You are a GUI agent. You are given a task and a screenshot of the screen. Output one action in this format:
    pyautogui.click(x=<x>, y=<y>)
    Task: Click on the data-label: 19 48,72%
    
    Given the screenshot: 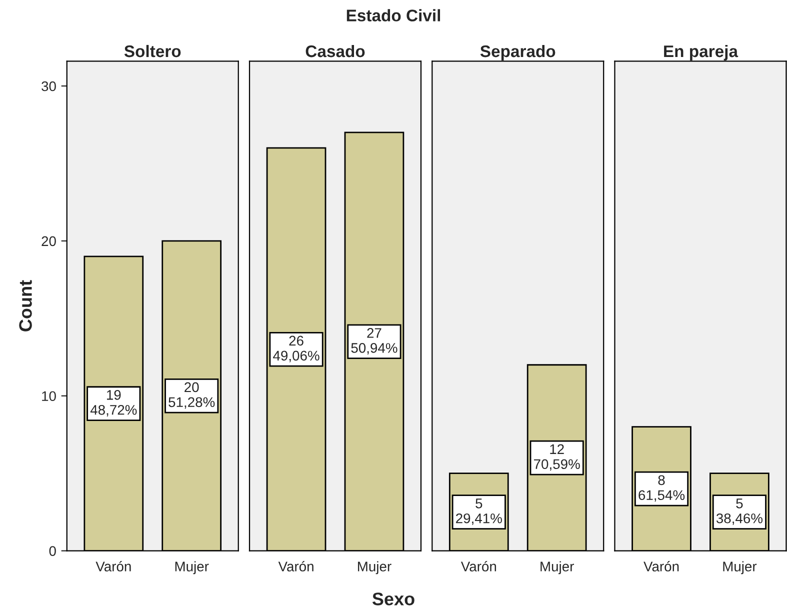 What is the action you would take?
    pyautogui.click(x=113, y=403)
    